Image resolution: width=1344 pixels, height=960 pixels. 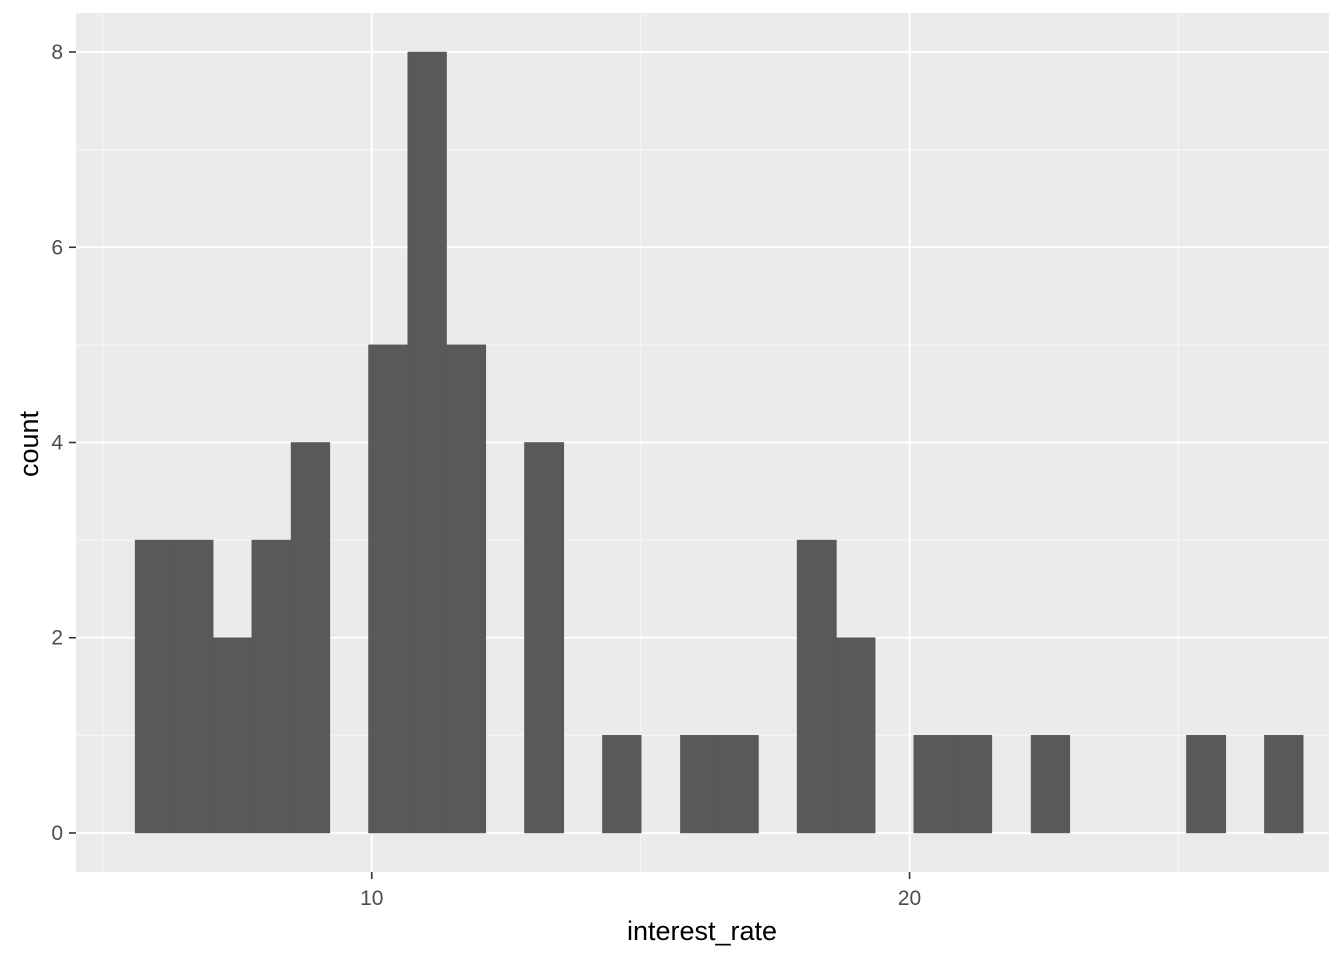 What do you see at coordinates (57, 833) in the screenshot?
I see `y-tick-label: 0` at bounding box center [57, 833].